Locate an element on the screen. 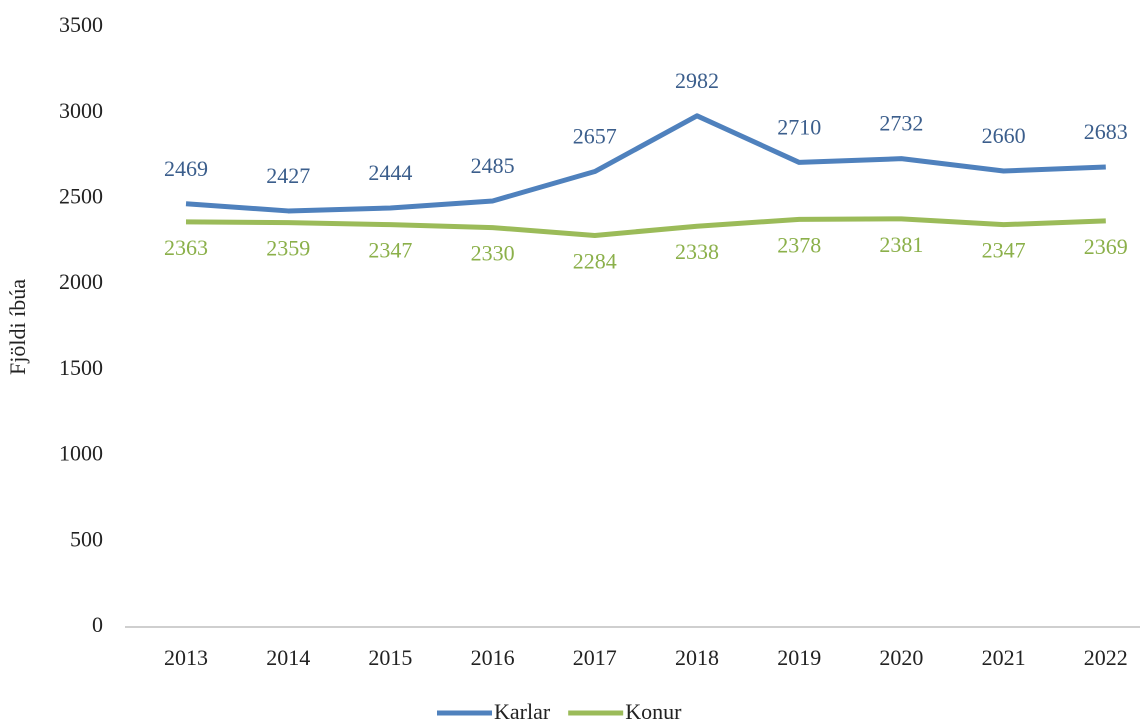  data-label: 2485 is located at coordinates (493, 165).